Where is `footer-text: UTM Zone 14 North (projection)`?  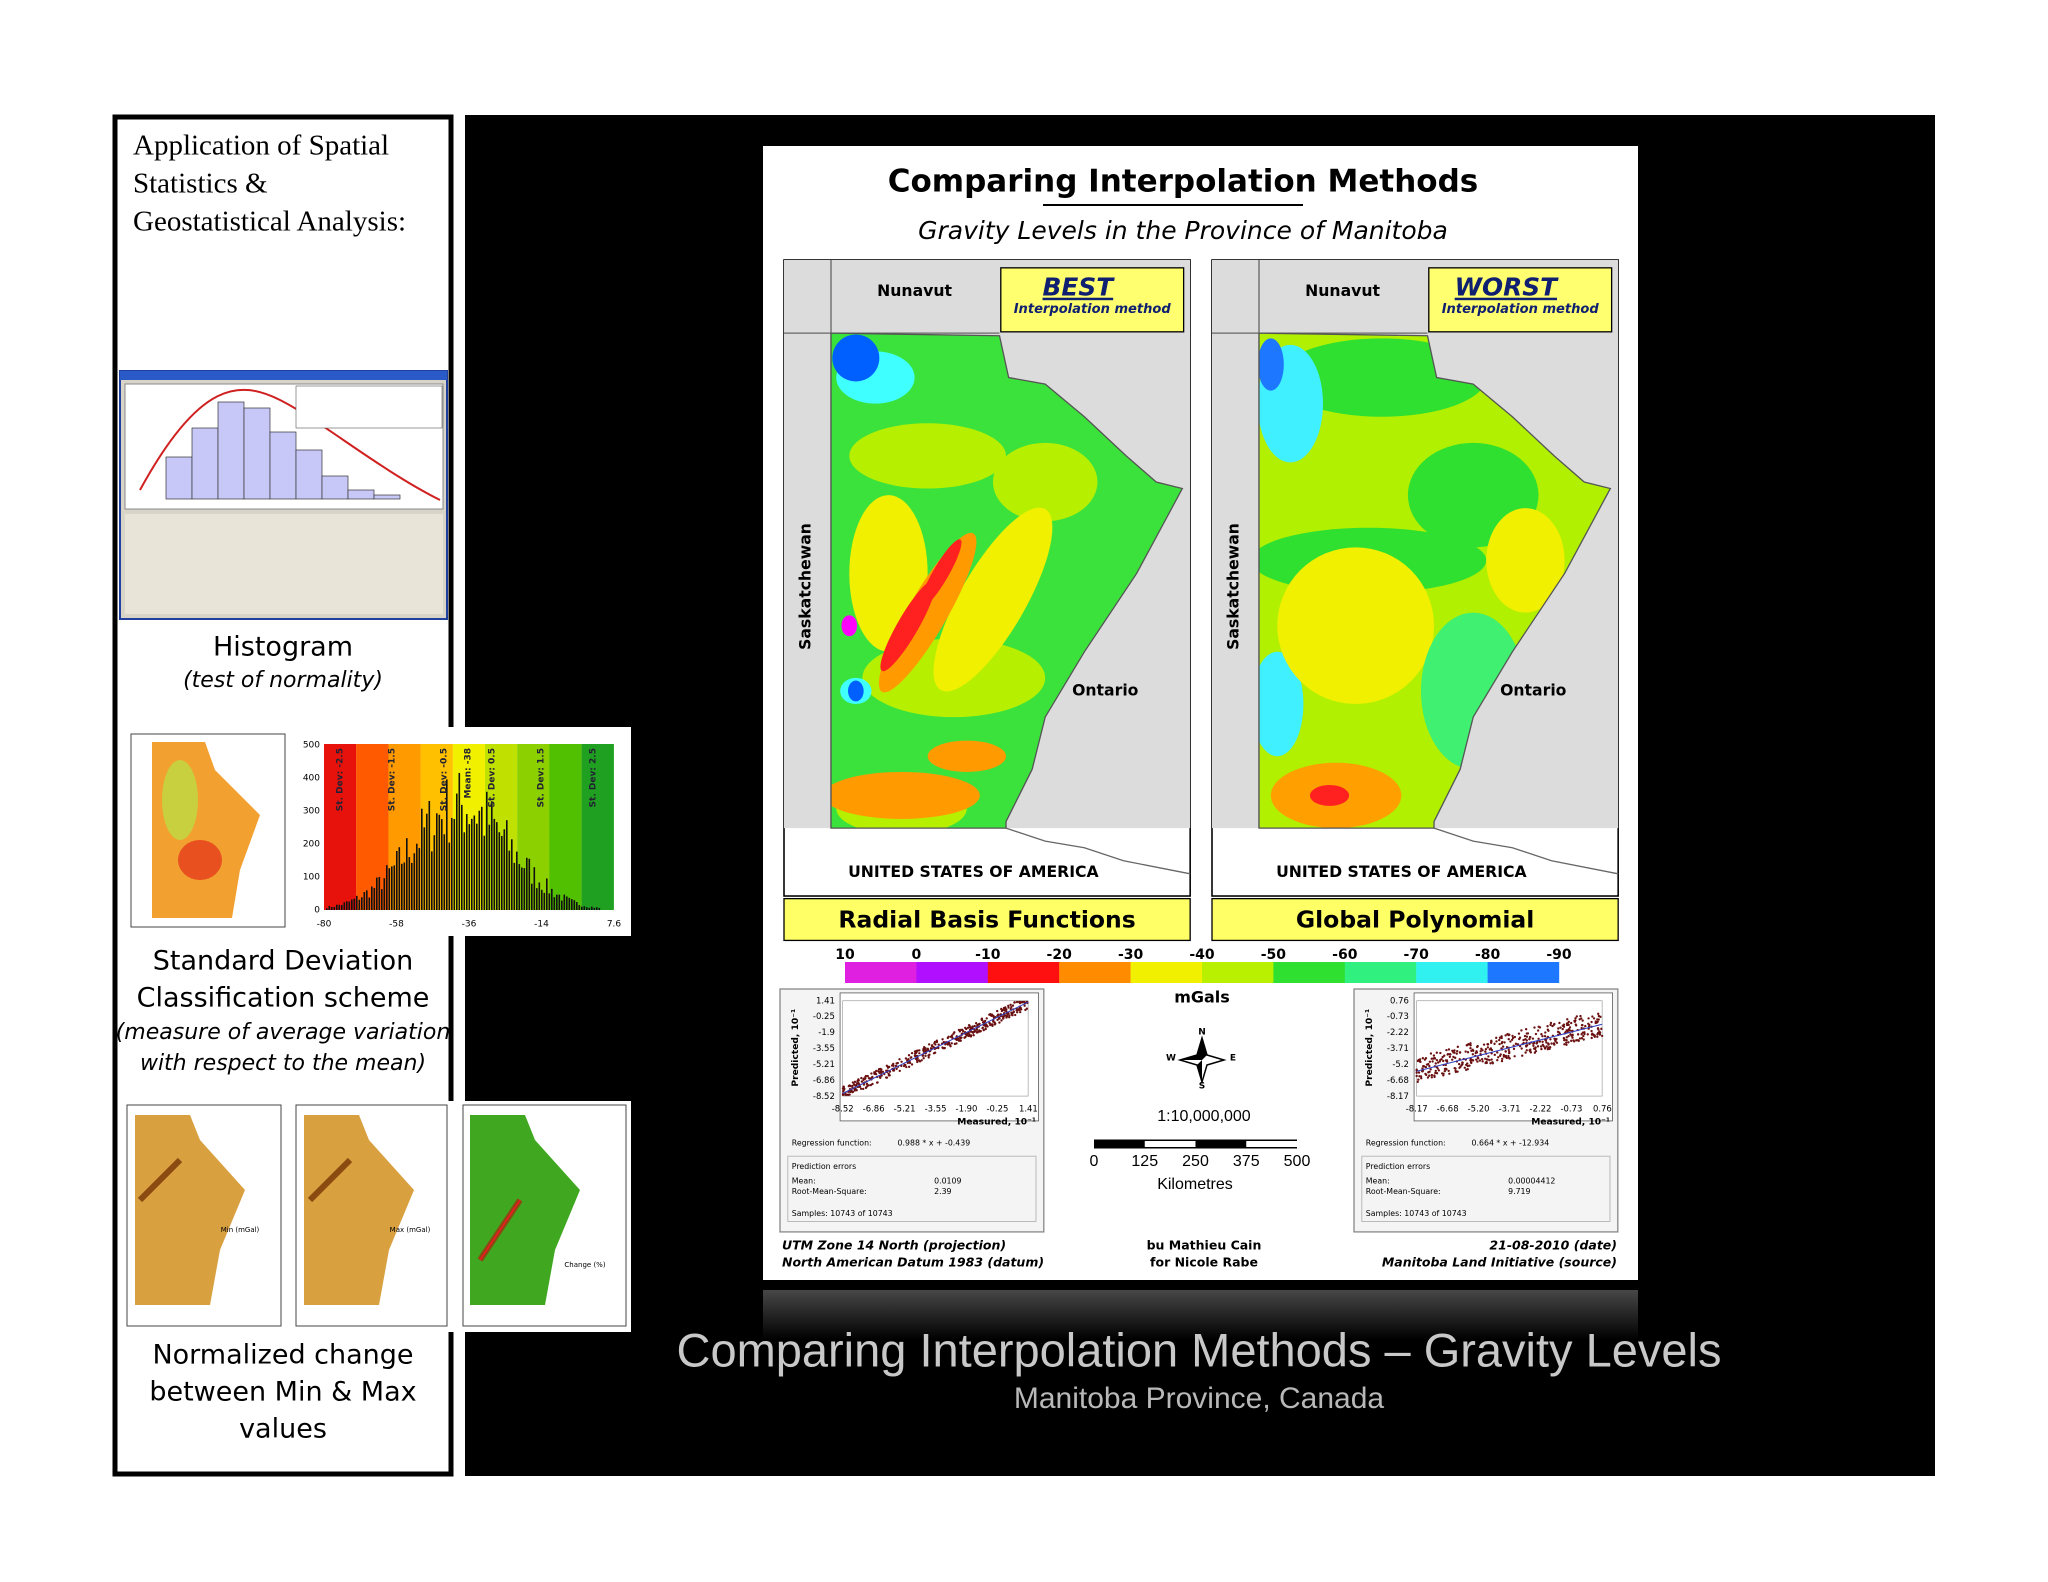
footer-text: UTM Zone 14 North (projection) is located at coordinates (894, 1245).